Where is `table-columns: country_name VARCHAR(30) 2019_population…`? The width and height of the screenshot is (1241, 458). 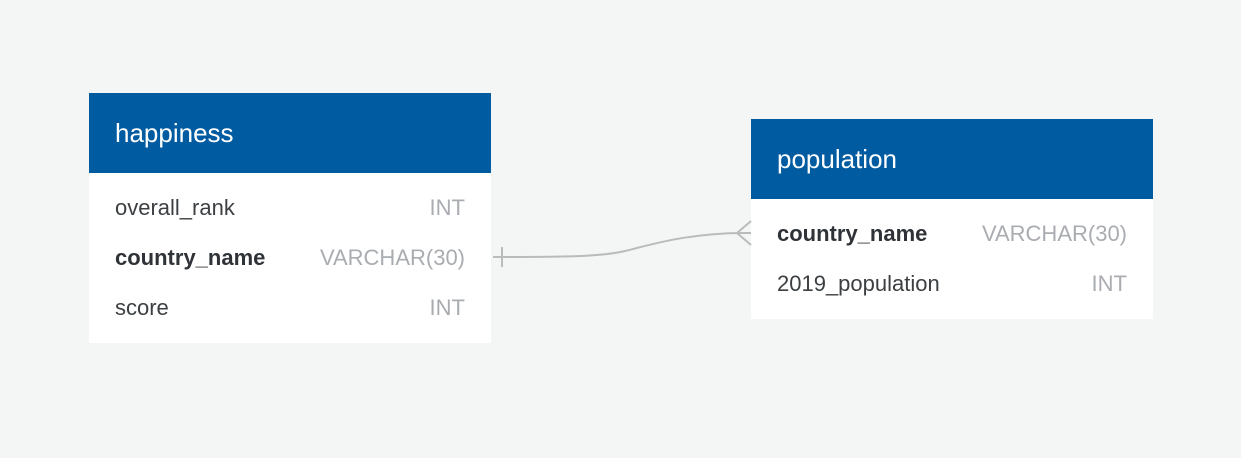 table-columns: country_name VARCHAR(30) 2019_population… is located at coordinates (952, 259).